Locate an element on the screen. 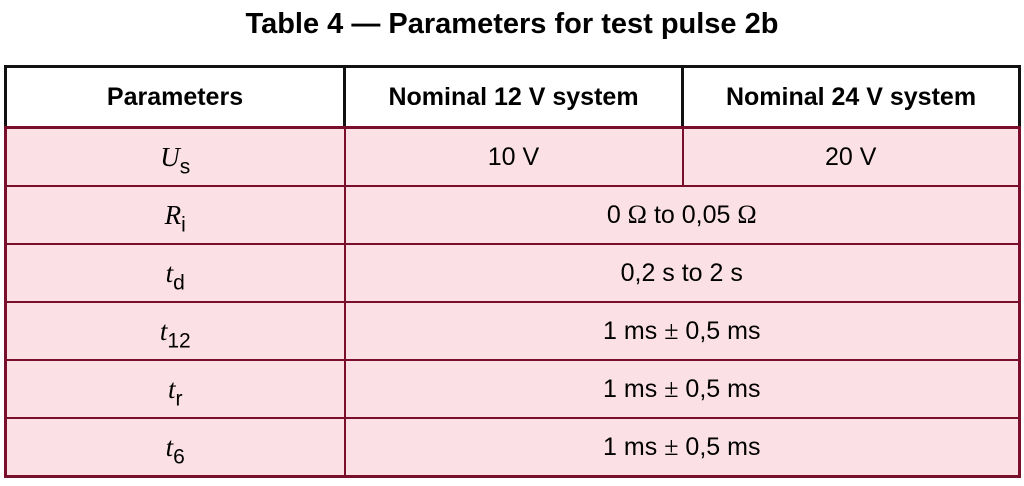  param-symbol: Ri is located at coordinates (175, 217).